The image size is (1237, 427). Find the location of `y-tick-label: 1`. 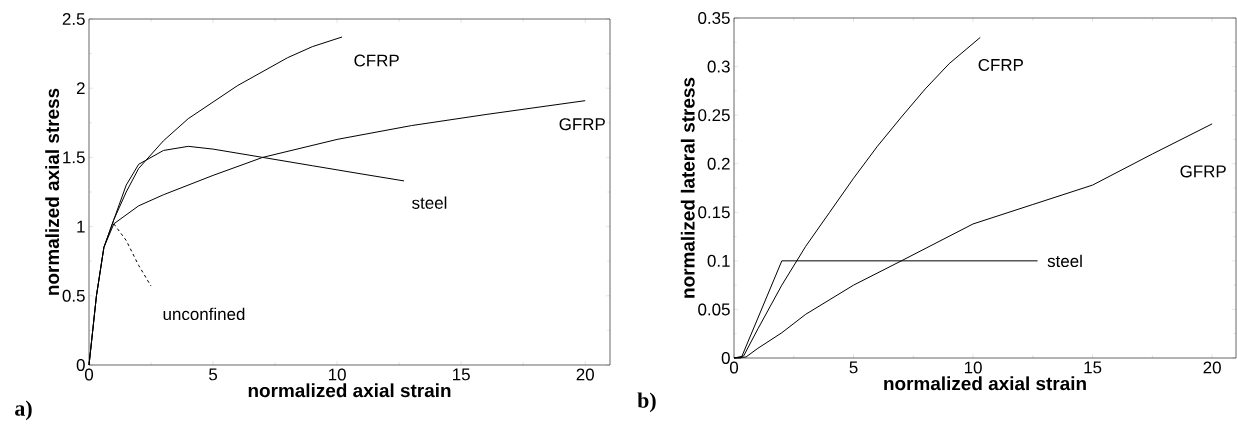

y-tick-label: 1 is located at coordinates (81, 226).